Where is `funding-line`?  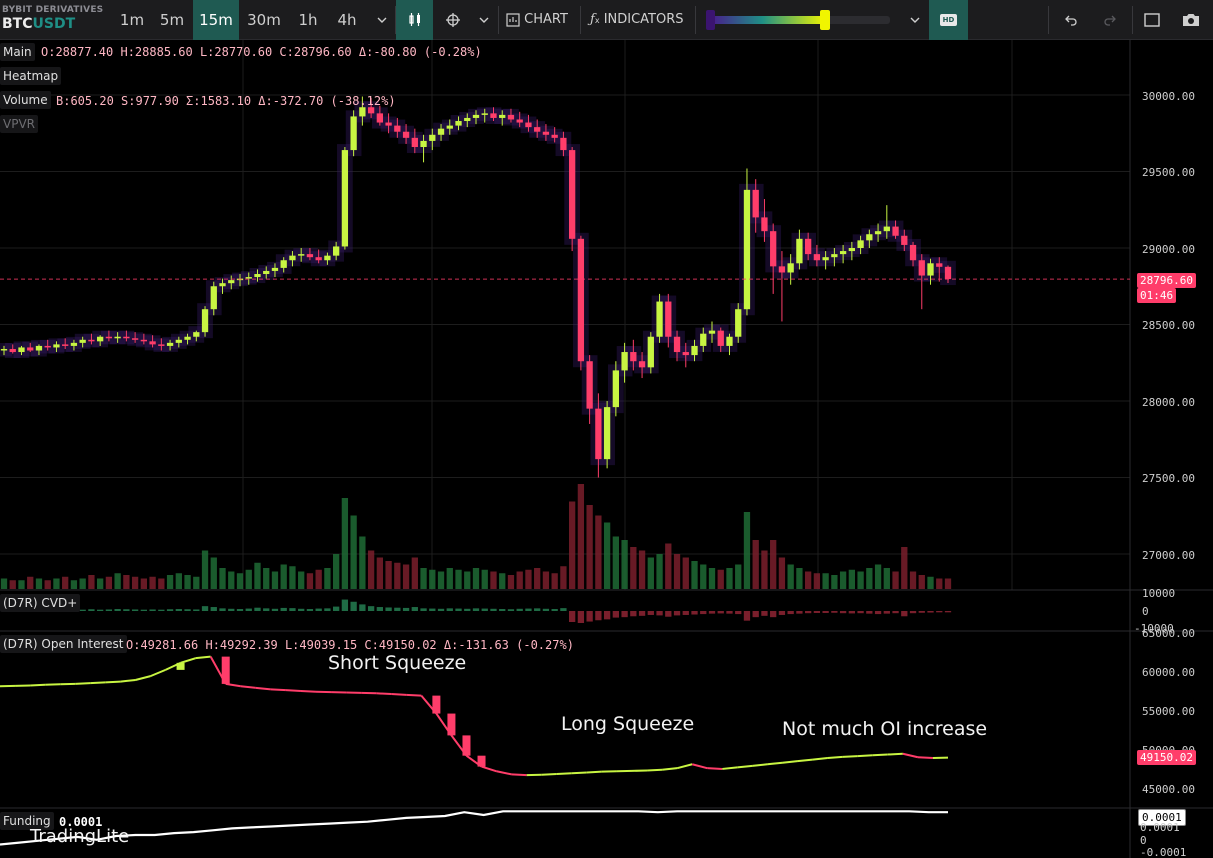 funding-line is located at coordinates (474, 828).